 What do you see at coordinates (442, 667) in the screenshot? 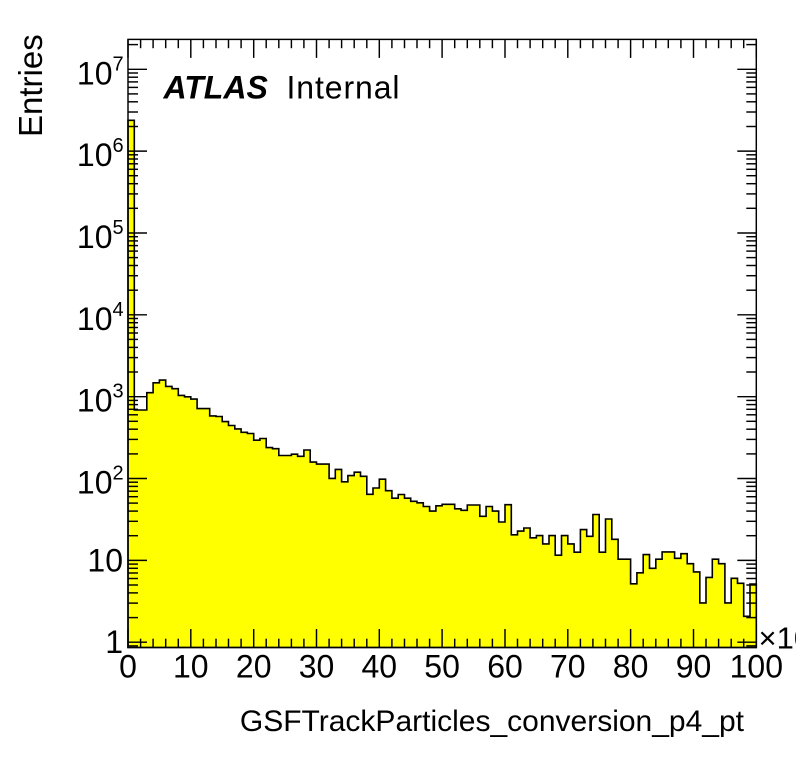
I see `svg-text: 50` at bounding box center [442, 667].